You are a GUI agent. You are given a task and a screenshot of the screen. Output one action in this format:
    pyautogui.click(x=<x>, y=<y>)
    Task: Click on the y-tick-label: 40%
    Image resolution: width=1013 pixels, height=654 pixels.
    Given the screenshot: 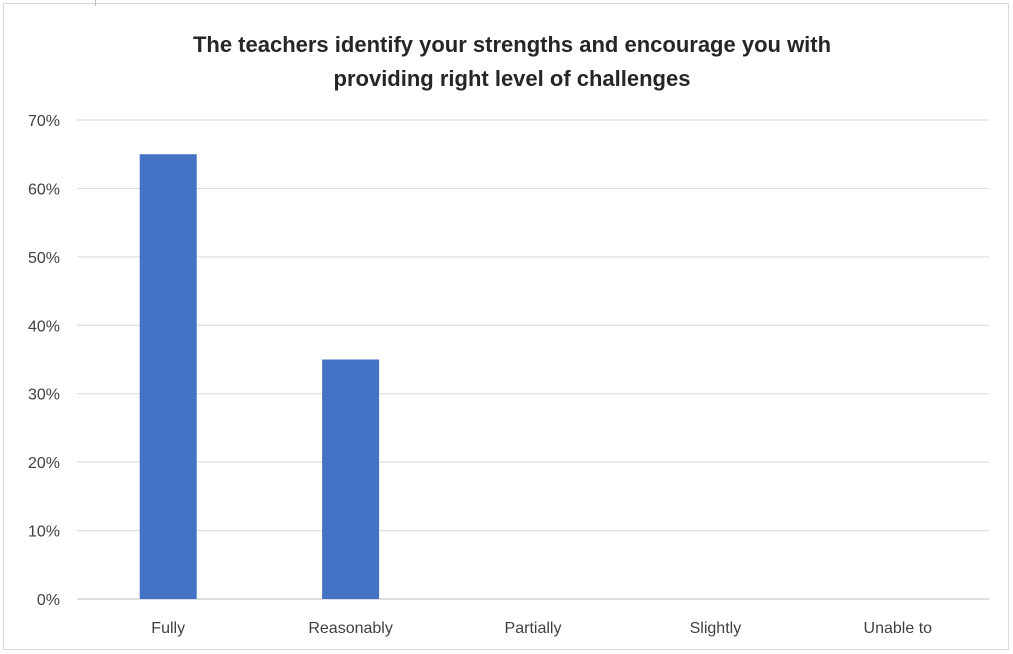 What is the action you would take?
    pyautogui.click(x=44, y=326)
    